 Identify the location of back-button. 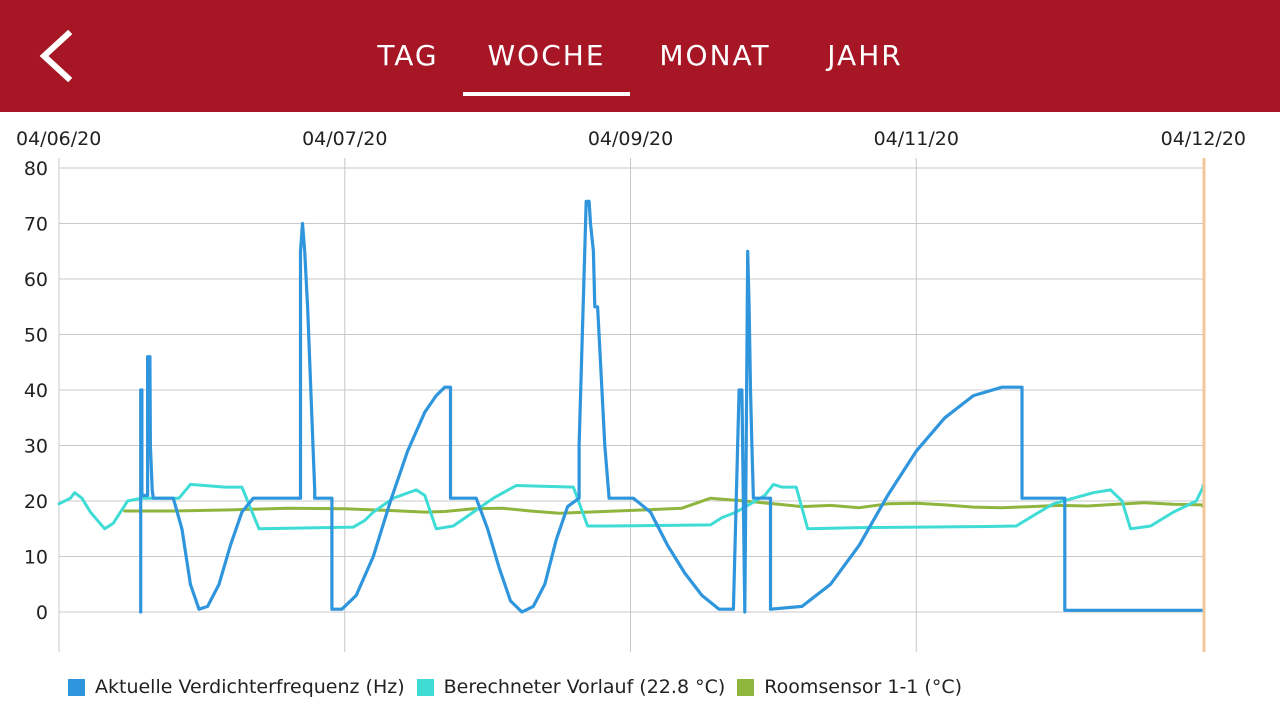
(56, 56).